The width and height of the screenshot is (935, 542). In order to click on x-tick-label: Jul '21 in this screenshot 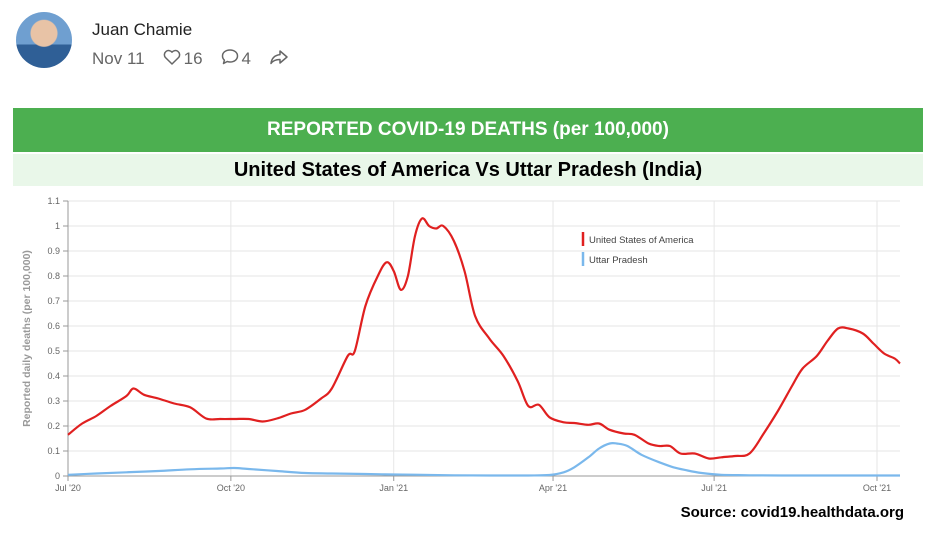, I will do `click(714, 488)`.